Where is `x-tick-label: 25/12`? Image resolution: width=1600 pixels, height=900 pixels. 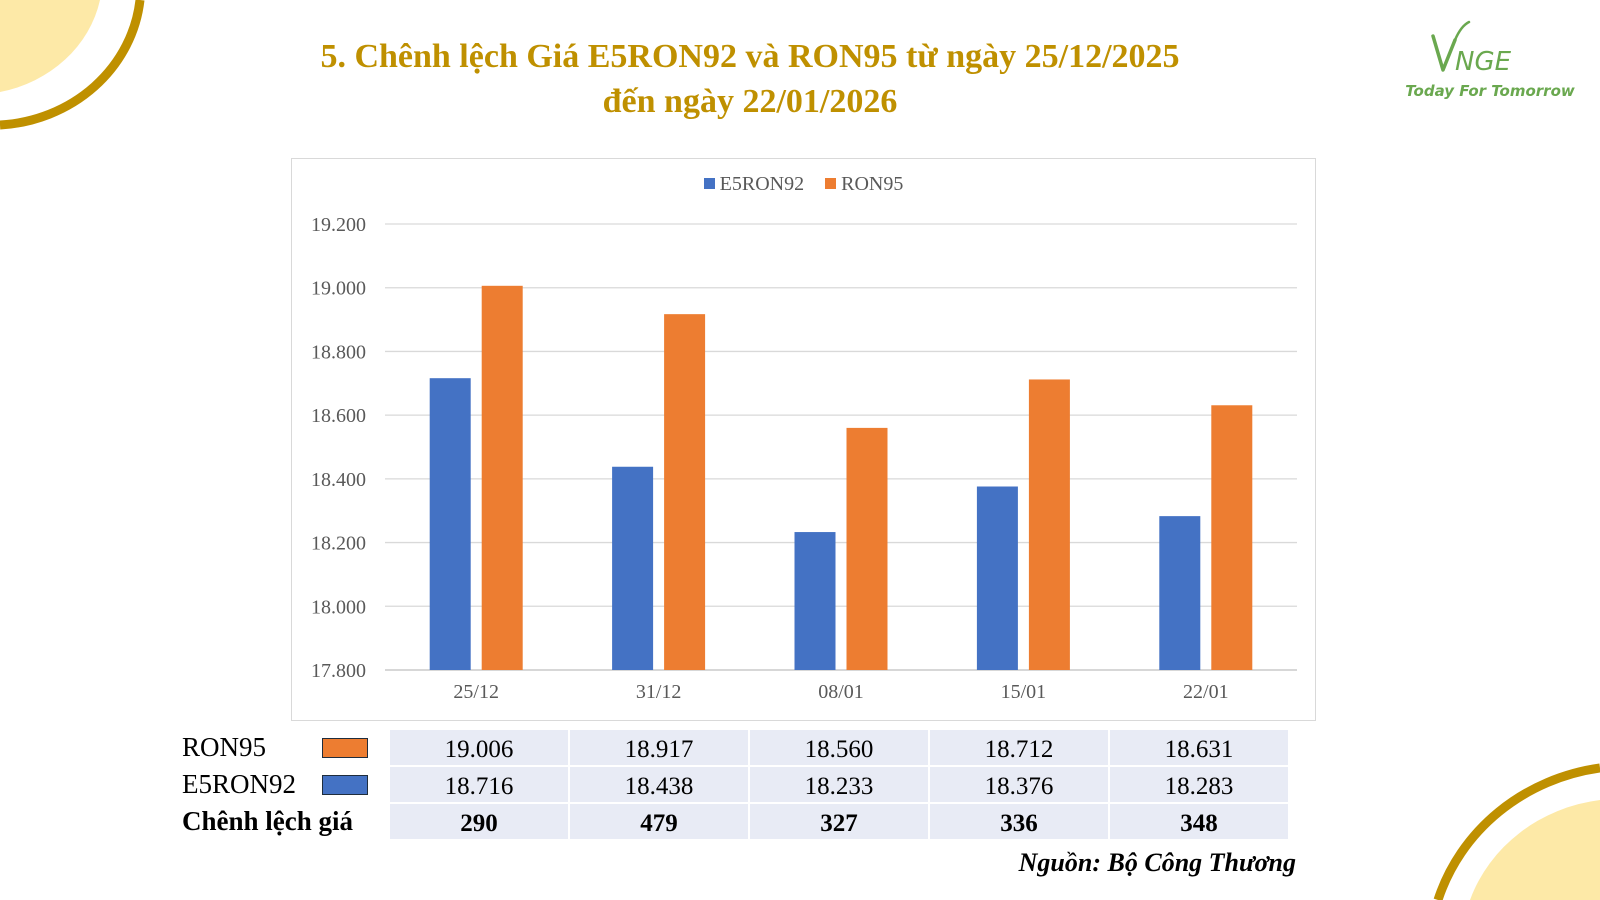 x-tick-label: 25/12 is located at coordinates (476, 692).